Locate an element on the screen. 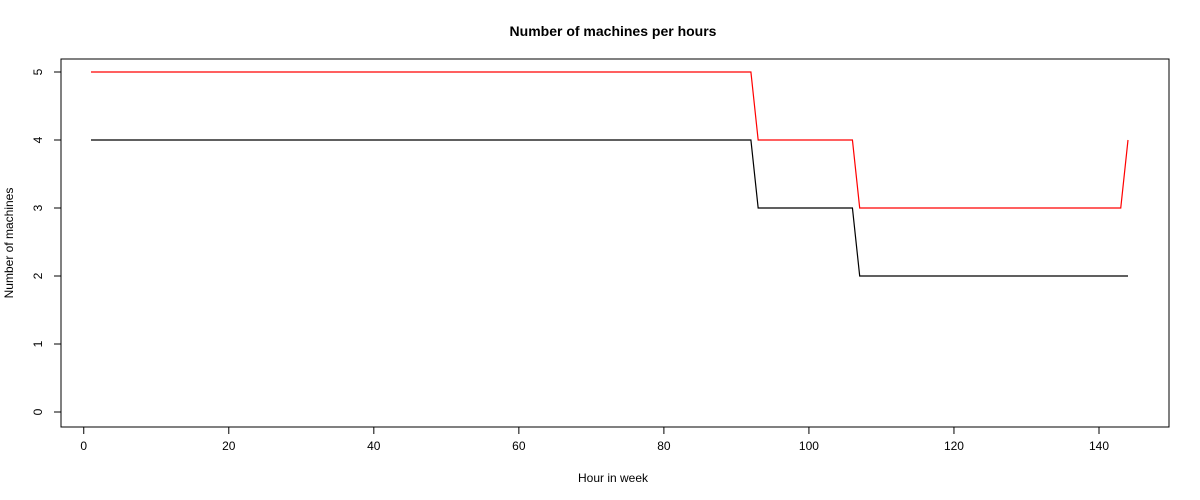 This screenshot has width=1200, height=500. y-axis: 0 1 2 3 4 5 is located at coordinates (46, 241).